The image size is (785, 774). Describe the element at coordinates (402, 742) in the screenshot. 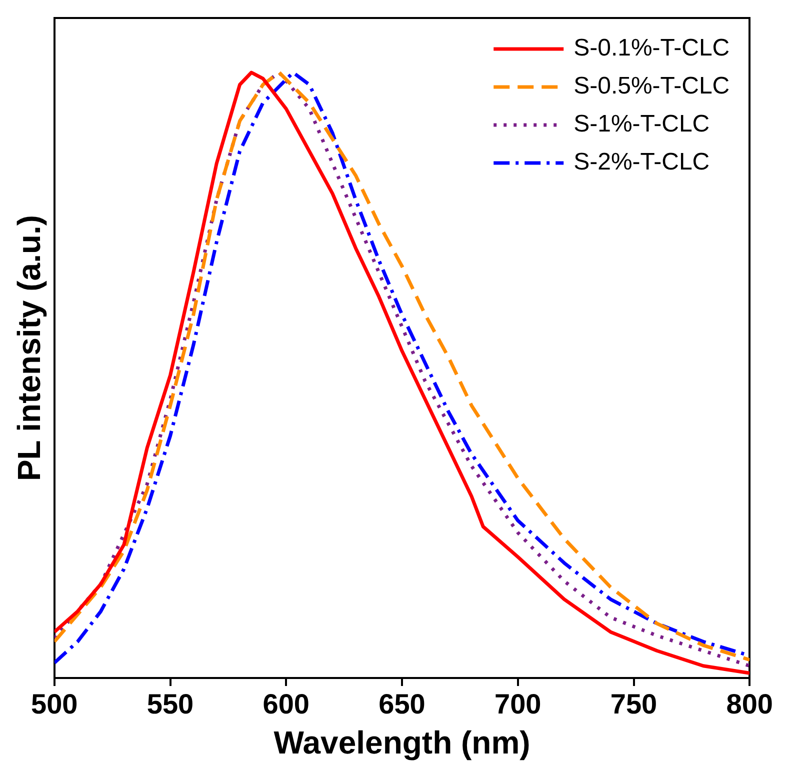

I see `x-axis-title: Wavelength (nm)` at that location.